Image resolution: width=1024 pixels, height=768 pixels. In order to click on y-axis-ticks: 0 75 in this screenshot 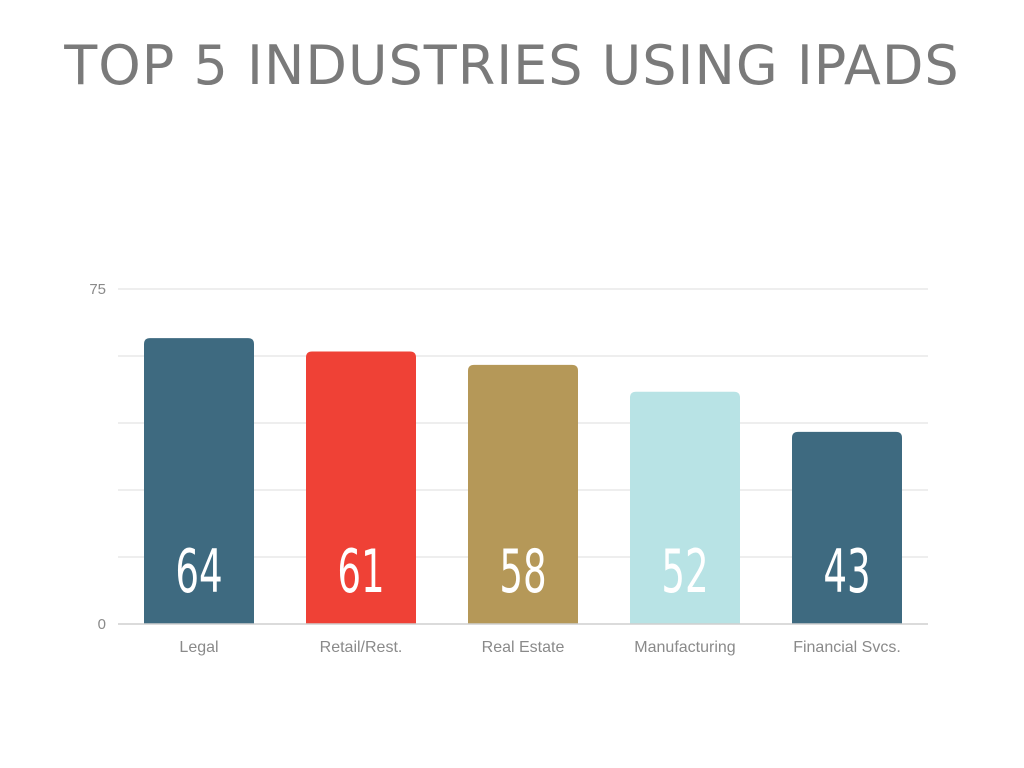, I will do `click(97, 457)`.